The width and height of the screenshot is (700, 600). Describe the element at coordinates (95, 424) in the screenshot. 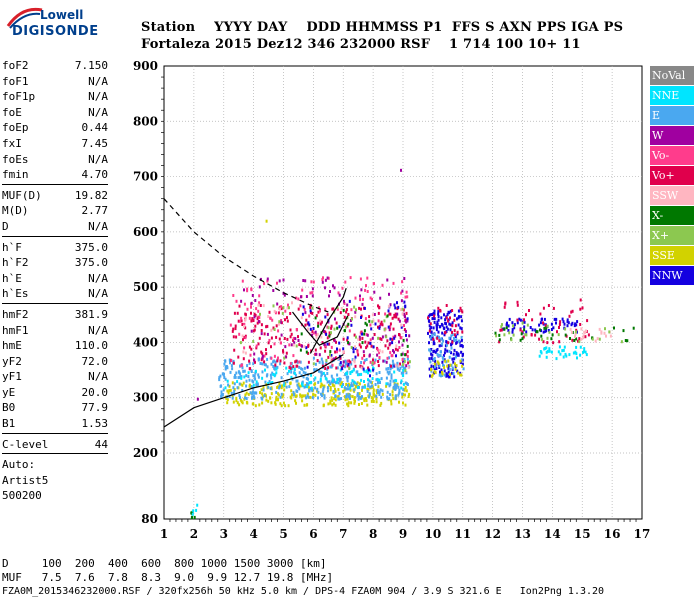

I see `param-value: 1.53` at that location.